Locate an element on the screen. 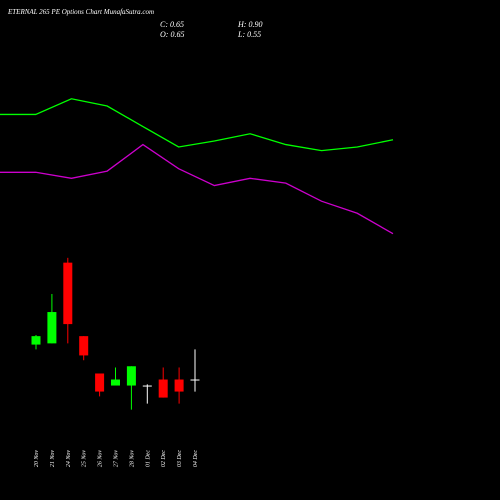  x-tick-label: 24 Nov is located at coordinates (68, 459).